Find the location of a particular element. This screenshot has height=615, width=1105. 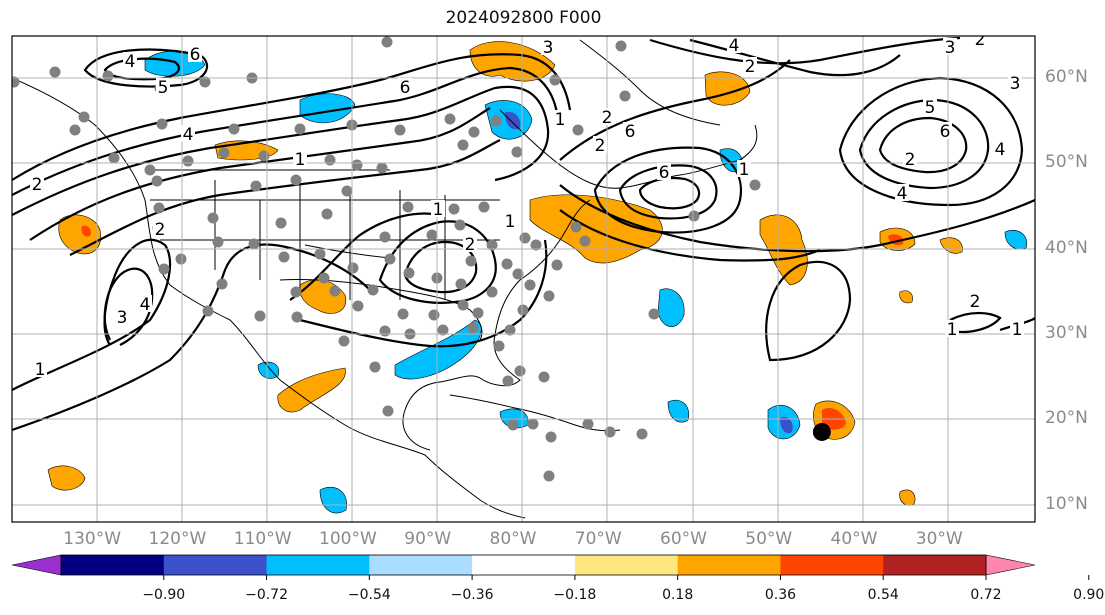

colorbar-tick-label: −0.54 is located at coordinates (369, 595).